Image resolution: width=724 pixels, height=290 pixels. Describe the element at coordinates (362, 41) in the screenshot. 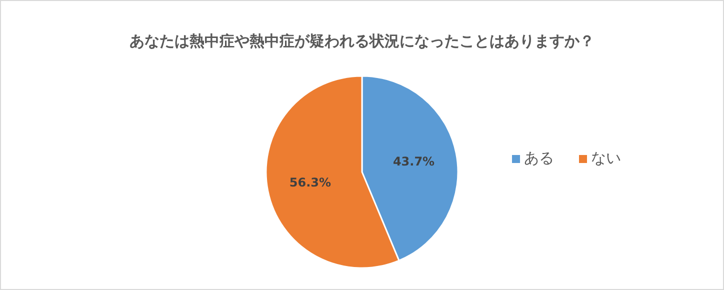

I see `chart-title: あなたは熱中症や熱中症が疑われる状況になったことはありますか？` at that location.